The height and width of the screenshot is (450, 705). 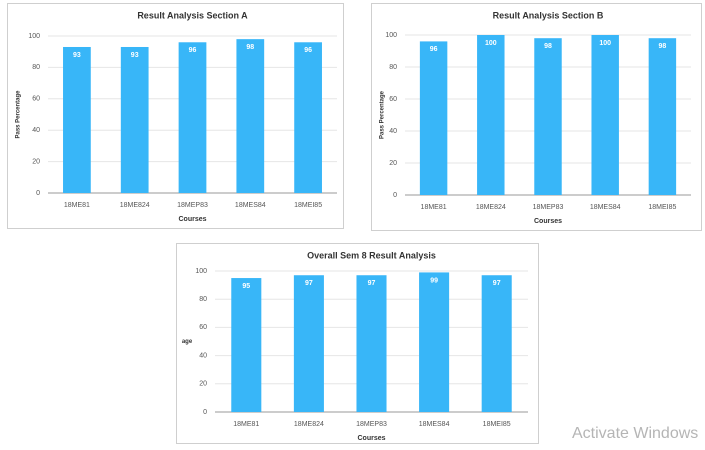 I want to click on chart-title: Result Analysis Section B, so click(x=548, y=15).